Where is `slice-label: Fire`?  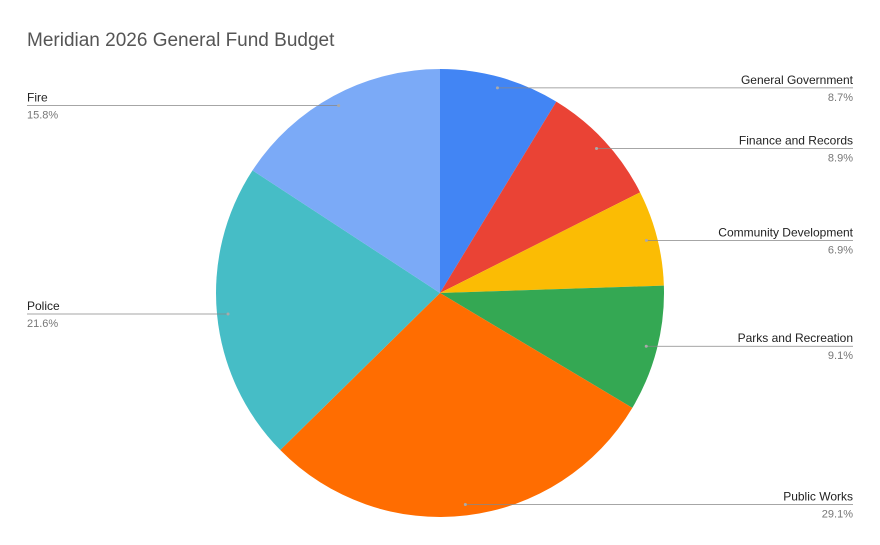 slice-label: Fire is located at coordinates (37, 98).